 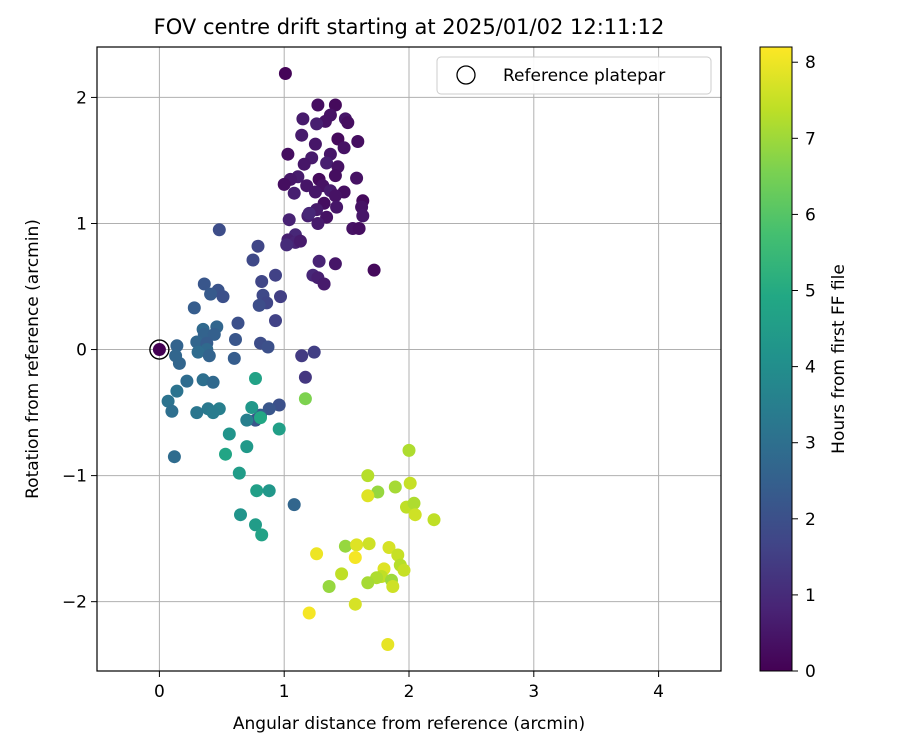 What do you see at coordinates (81, 351) in the screenshot?
I see `y-tick-label: 0` at bounding box center [81, 351].